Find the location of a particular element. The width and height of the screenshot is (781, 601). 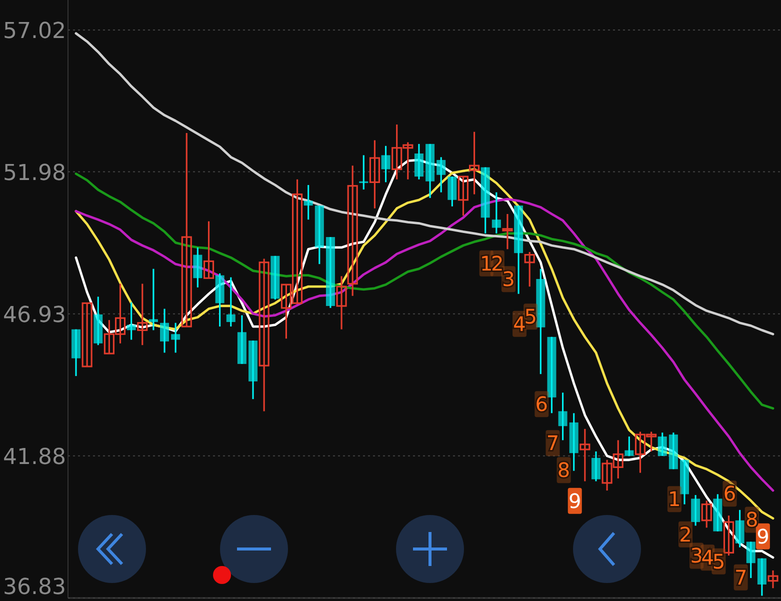

y-tick-label: 41.88 is located at coordinates (34, 457).